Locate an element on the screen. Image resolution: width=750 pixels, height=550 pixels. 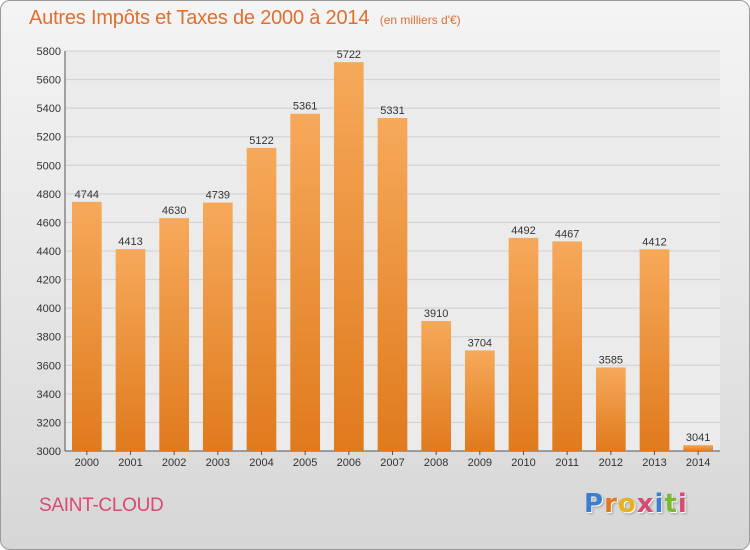
x-tick-label: 2014 is located at coordinates (698, 463).